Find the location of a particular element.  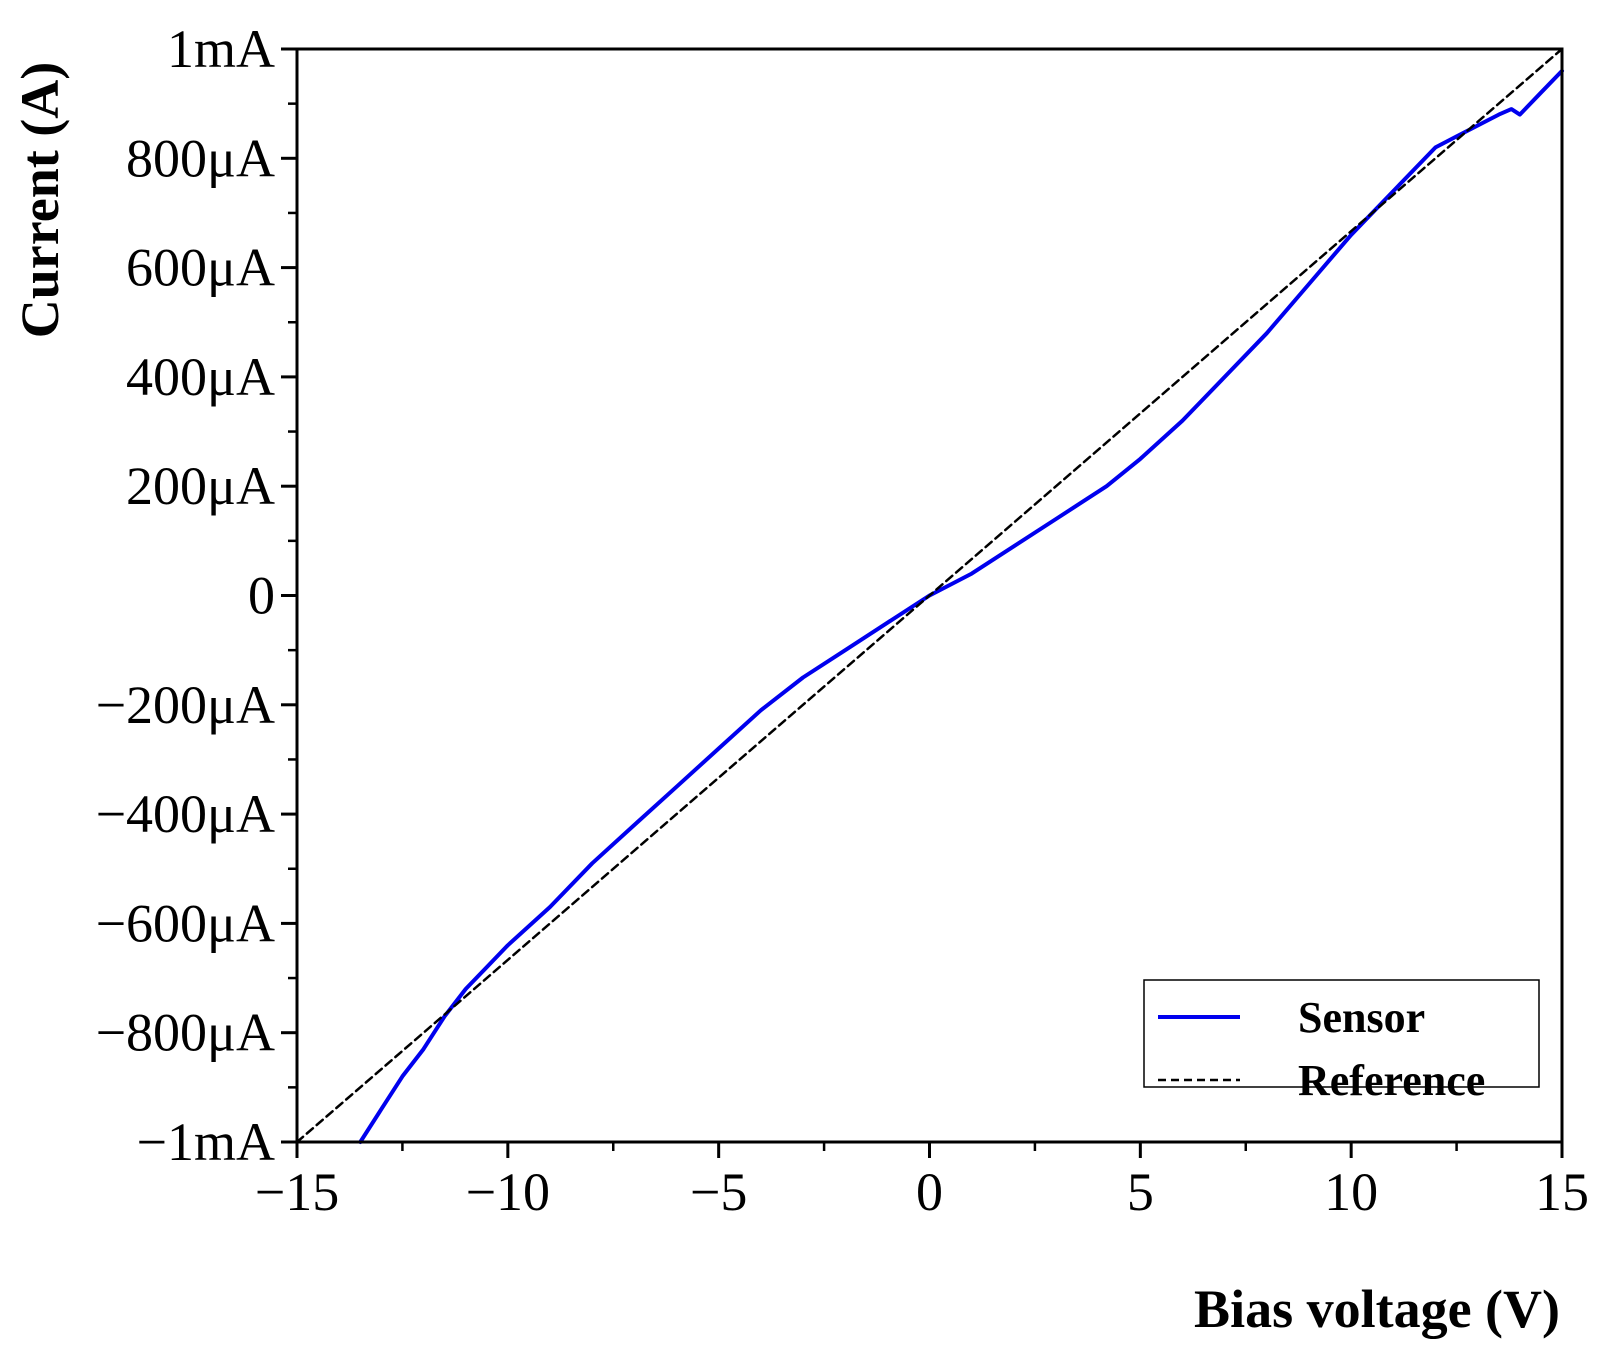

x-tick-label: −5 is located at coordinates (718, 1192).